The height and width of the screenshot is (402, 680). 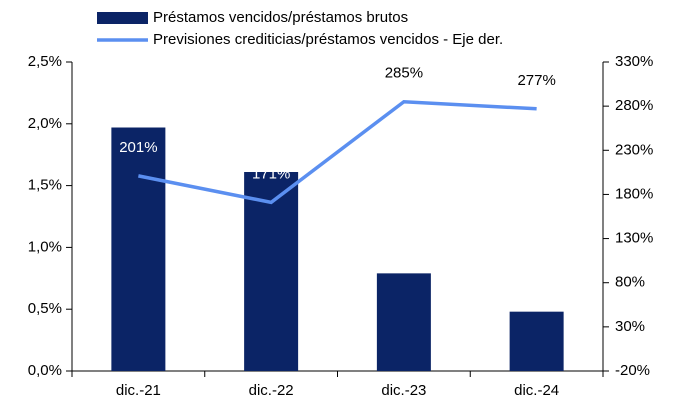 I want to click on x-tick-label: dic.-21, so click(x=138, y=390).